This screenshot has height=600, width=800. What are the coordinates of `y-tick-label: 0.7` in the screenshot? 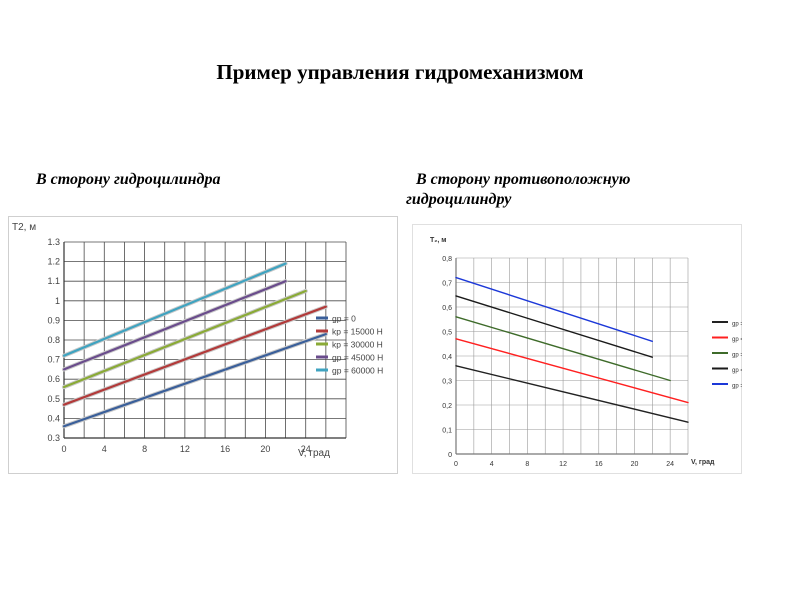 It's located at (53, 360).